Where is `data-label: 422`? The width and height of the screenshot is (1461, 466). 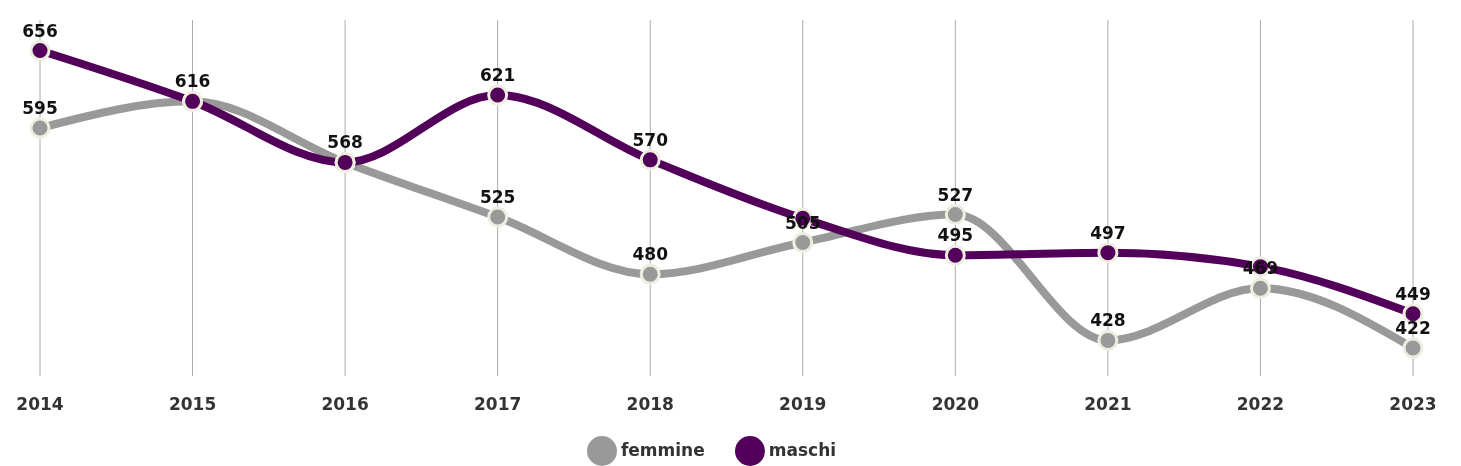 data-label: 422 is located at coordinates (1413, 328).